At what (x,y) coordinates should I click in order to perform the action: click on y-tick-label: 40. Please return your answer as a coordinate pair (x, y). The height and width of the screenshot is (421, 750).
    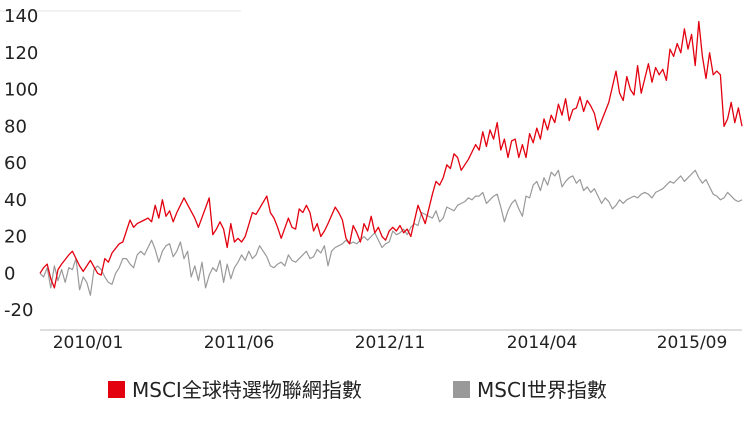
    Looking at the image, I should click on (15, 200).